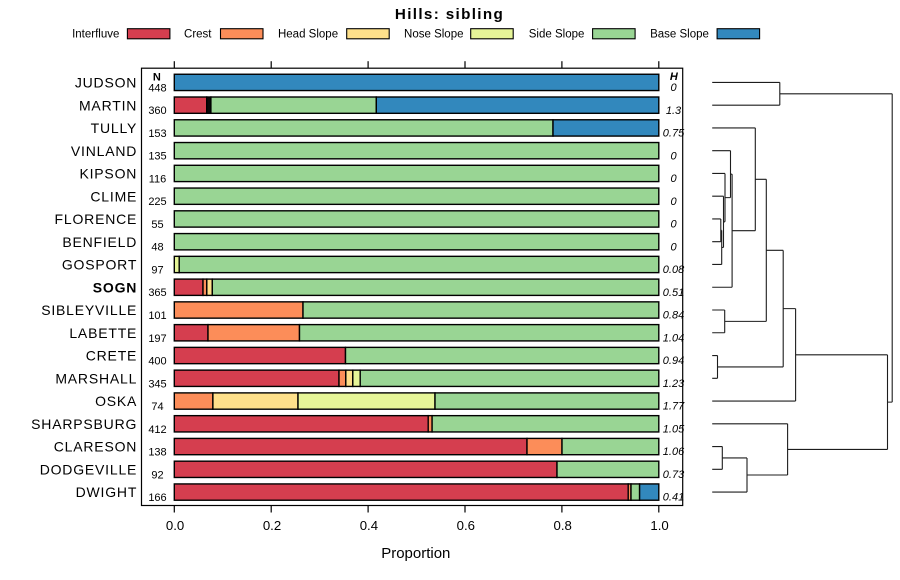 This screenshot has width=900, height=580. What do you see at coordinates (99, 242) in the screenshot?
I see `svg-text: BENFIELD` at bounding box center [99, 242].